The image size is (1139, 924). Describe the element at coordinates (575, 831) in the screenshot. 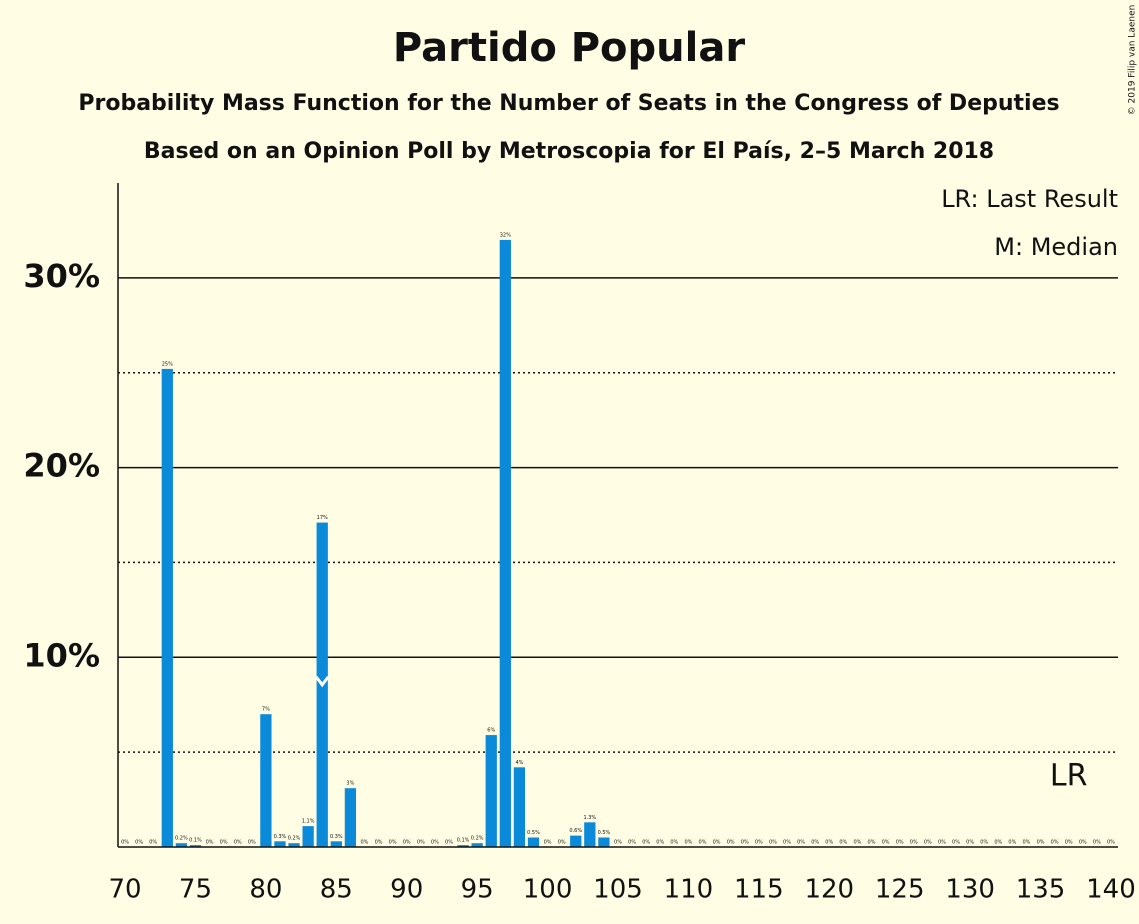

I see `value-label: 0.6%` at that location.